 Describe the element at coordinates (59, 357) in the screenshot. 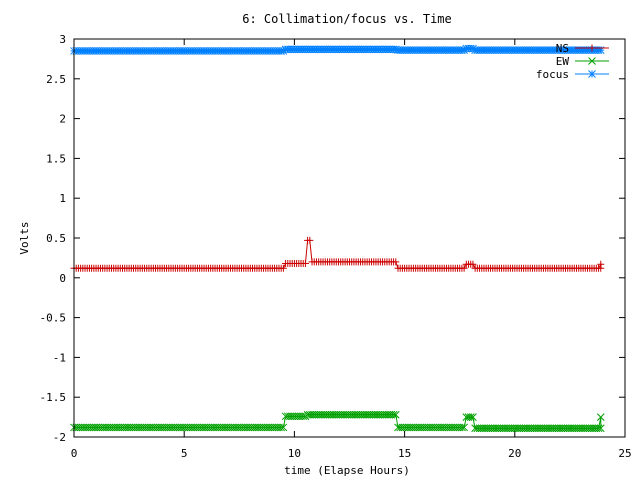

I see `y-tick-label: -1` at that location.